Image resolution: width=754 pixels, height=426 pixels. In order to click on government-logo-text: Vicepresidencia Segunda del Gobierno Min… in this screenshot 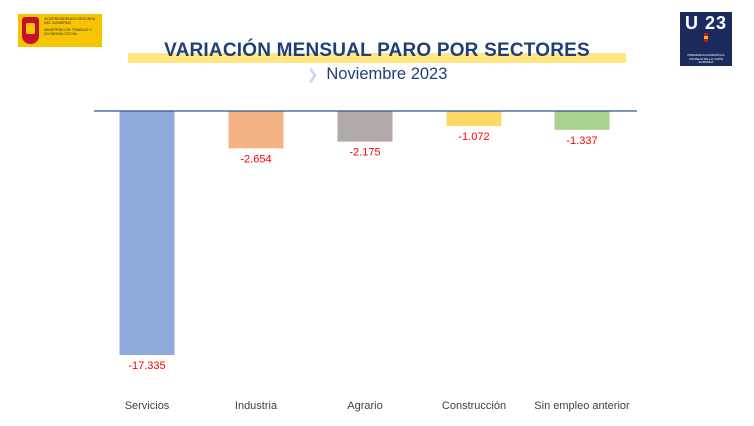, I will do `click(72, 26)`.